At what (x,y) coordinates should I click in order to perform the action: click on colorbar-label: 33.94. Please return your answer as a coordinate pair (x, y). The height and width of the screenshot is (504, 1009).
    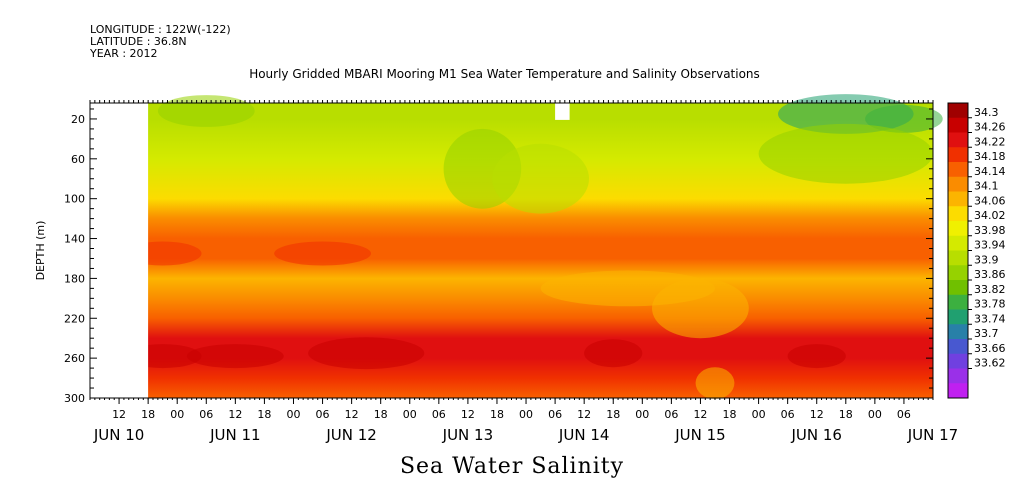
    Looking at the image, I should click on (990, 245).